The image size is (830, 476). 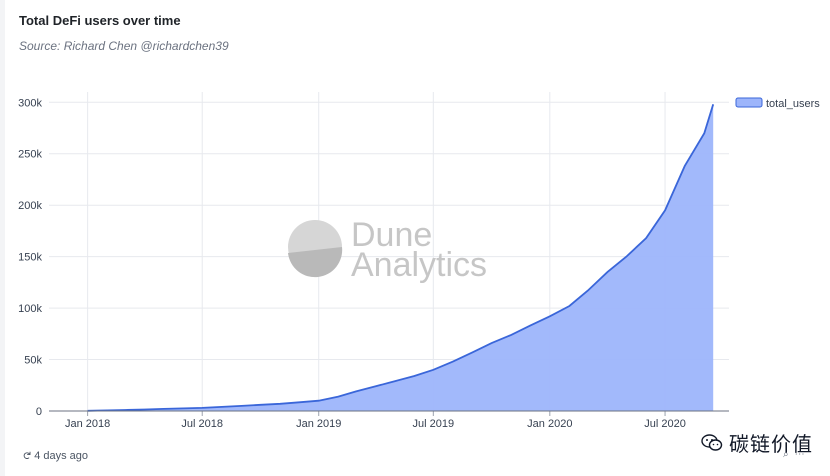 I want to click on share-icon: ⋯, so click(x=799, y=454).